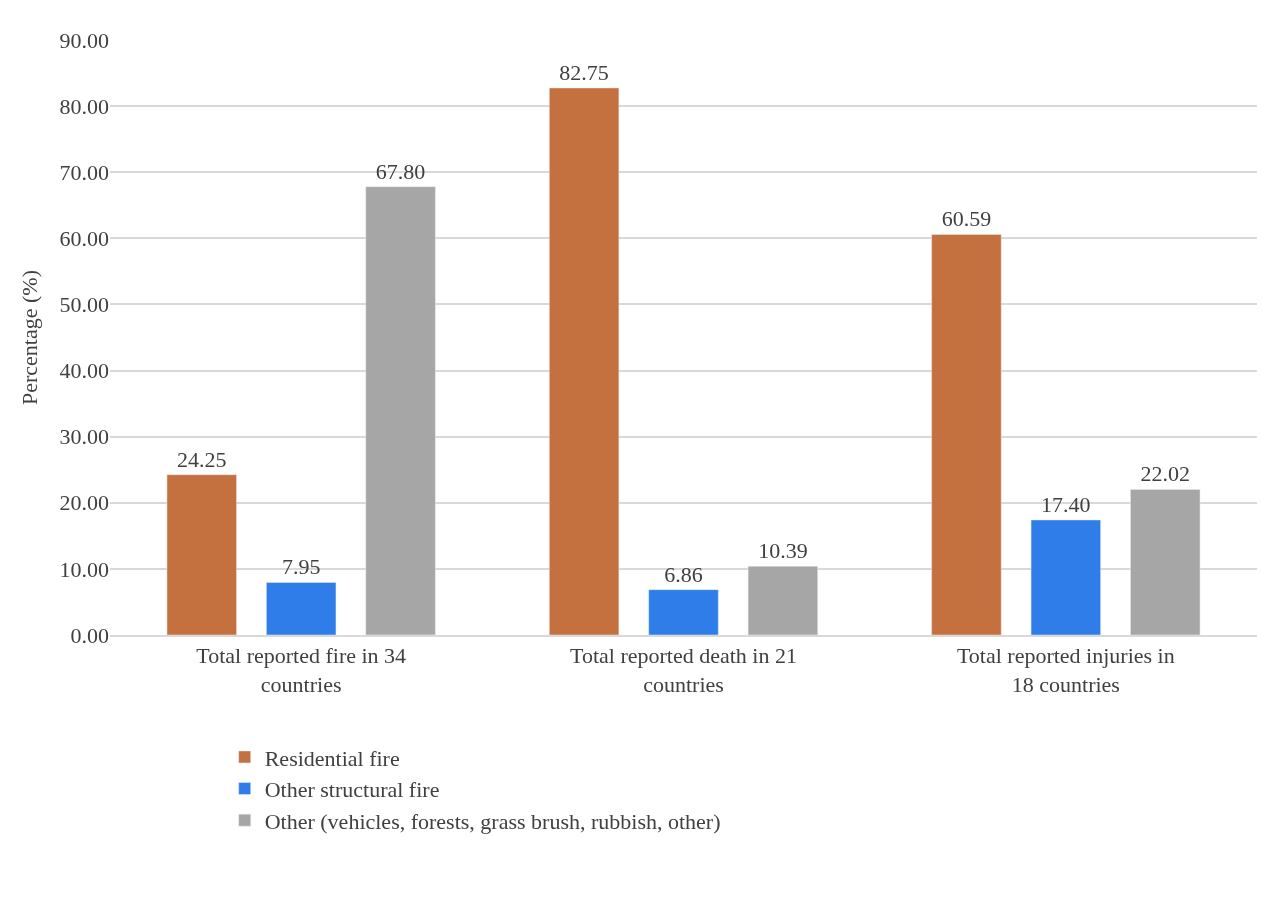 This screenshot has width=1287, height=915. I want to click on y-tick-label: 60.00, so click(84, 239).